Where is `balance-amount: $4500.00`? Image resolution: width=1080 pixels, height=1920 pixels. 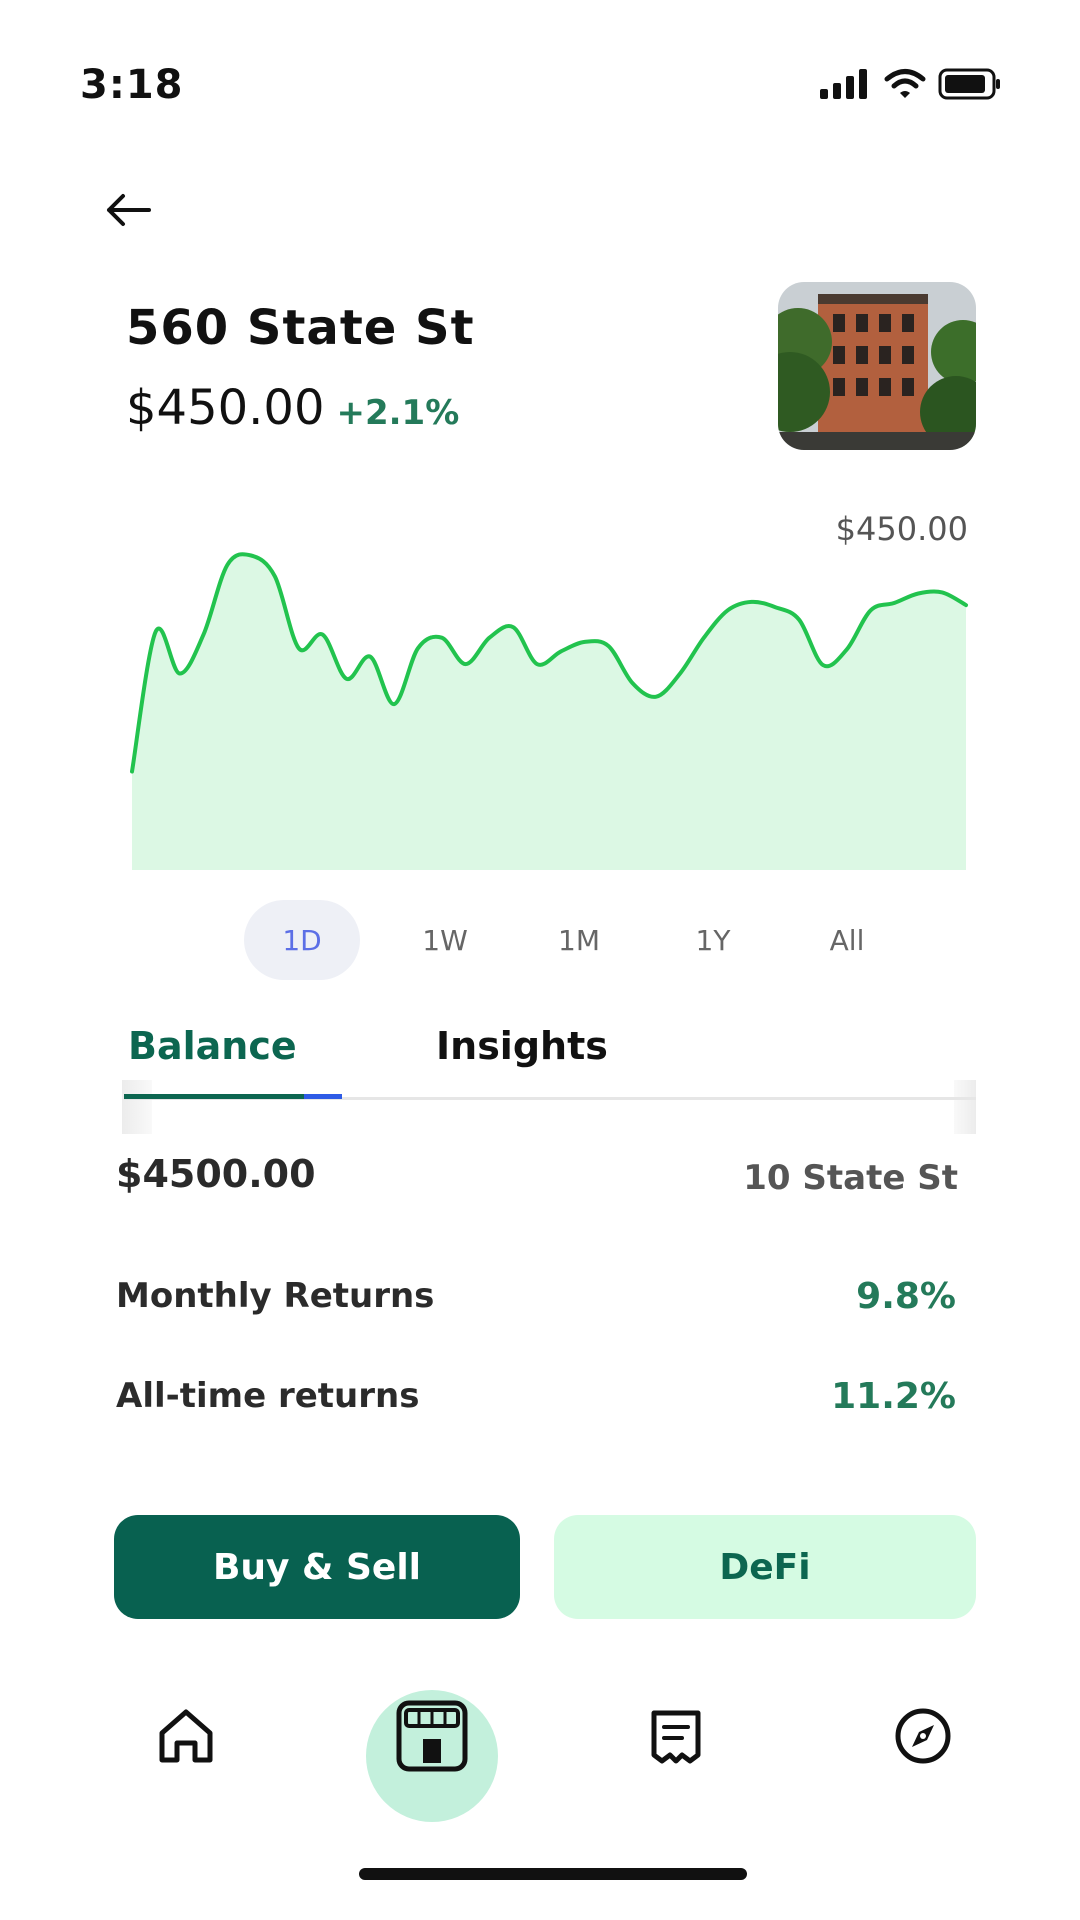 balance-amount: $4500.00 is located at coordinates (216, 1174).